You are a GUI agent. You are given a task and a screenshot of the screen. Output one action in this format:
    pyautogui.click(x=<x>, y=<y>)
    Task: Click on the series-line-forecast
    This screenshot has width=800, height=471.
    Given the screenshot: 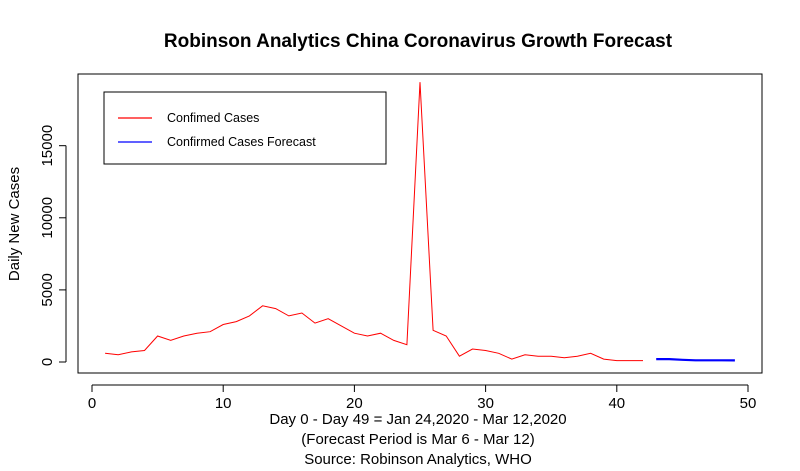 What is the action you would take?
    pyautogui.click(x=695, y=360)
    